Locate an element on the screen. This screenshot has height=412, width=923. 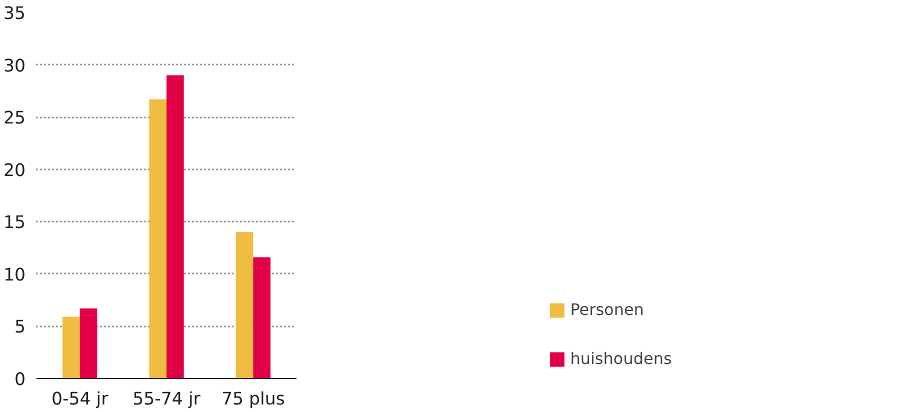
x-tick-label: 75 plus is located at coordinates (253, 400).